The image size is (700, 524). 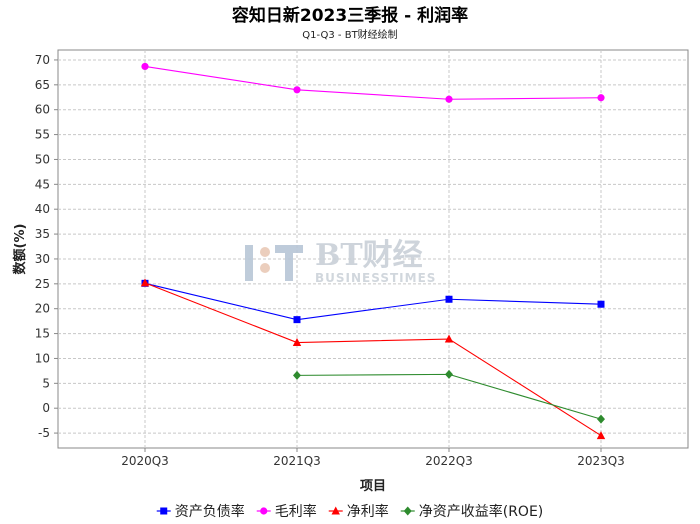 What do you see at coordinates (145, 461) in the screenshot?
I see `x-tick-label: 2020Q3` at bounding box center [145, 461].